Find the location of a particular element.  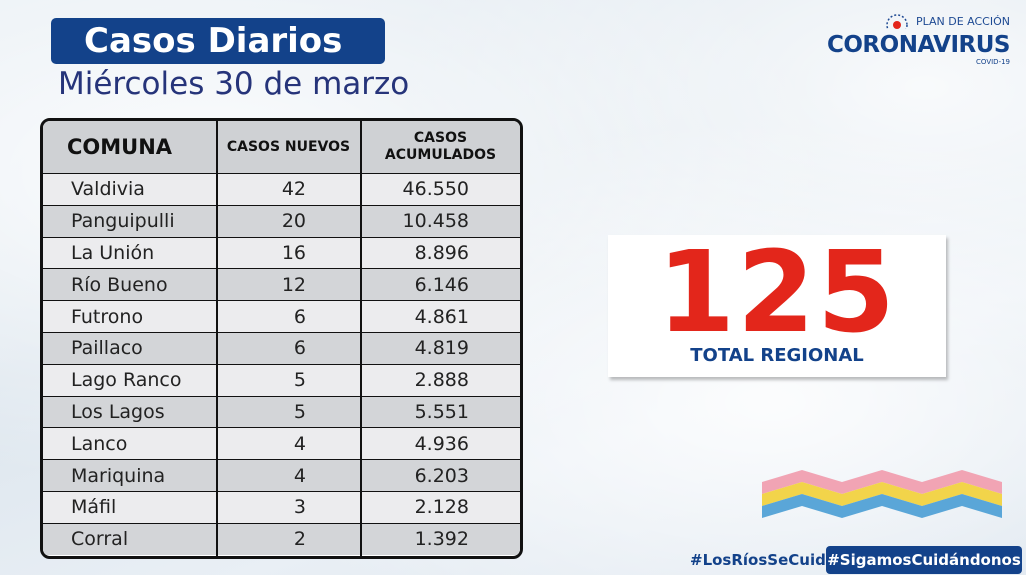

total-regional-card: 125 TOTAL REGIONAL is located at coordinates (777, 302).